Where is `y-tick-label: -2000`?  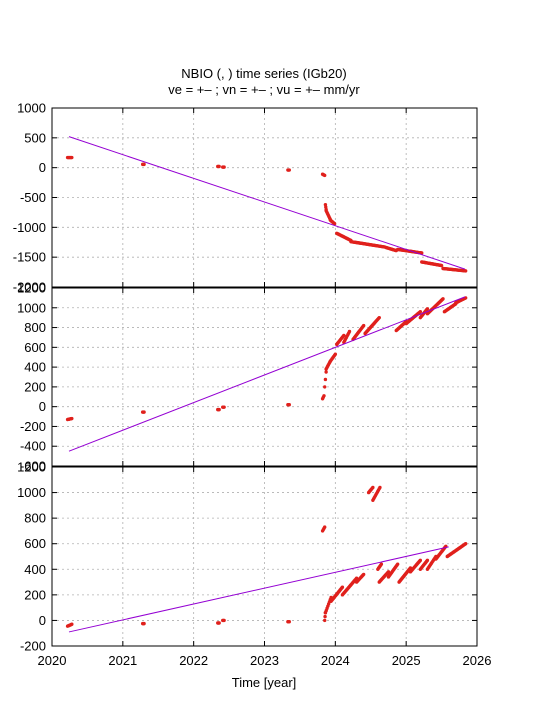 y-tick-label: -2000 is located at coordinates (29, 287).